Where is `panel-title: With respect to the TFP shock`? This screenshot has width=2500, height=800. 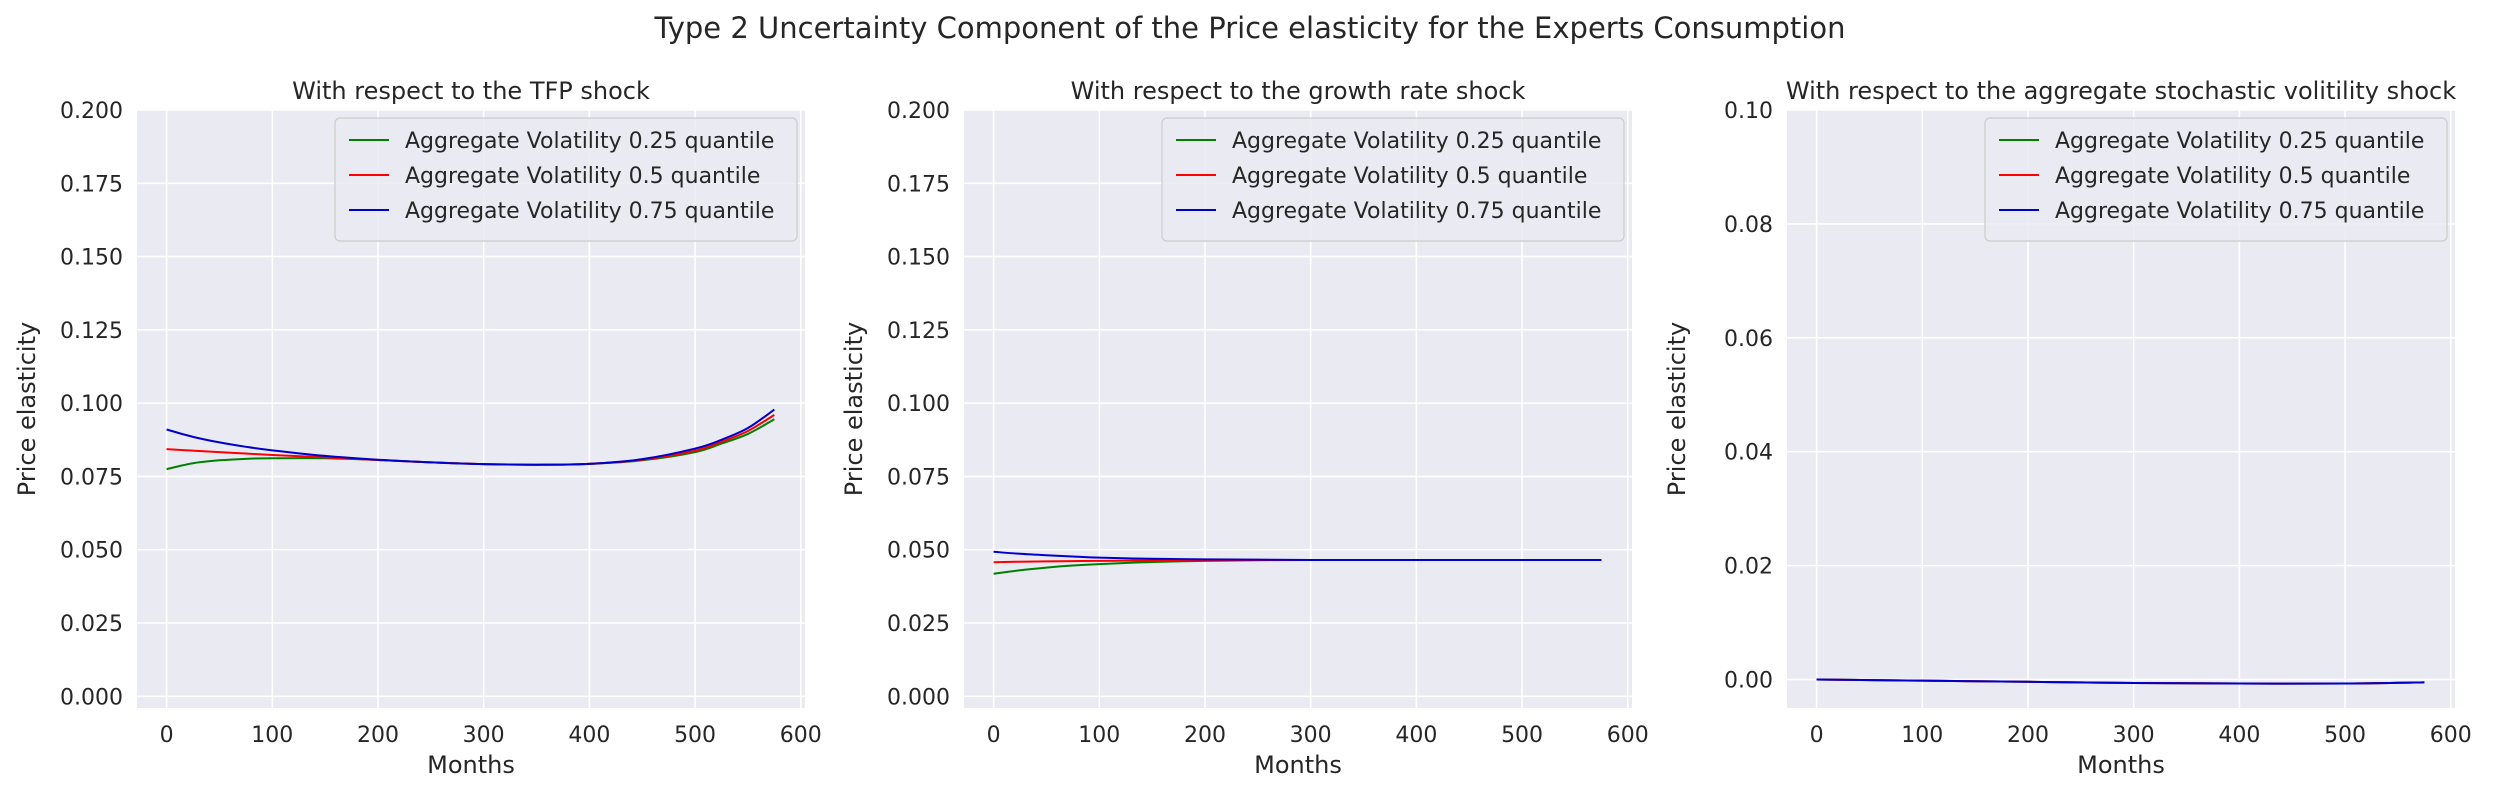
panel-title: With respect to the TFP shock is located at coordinates (471, 91).